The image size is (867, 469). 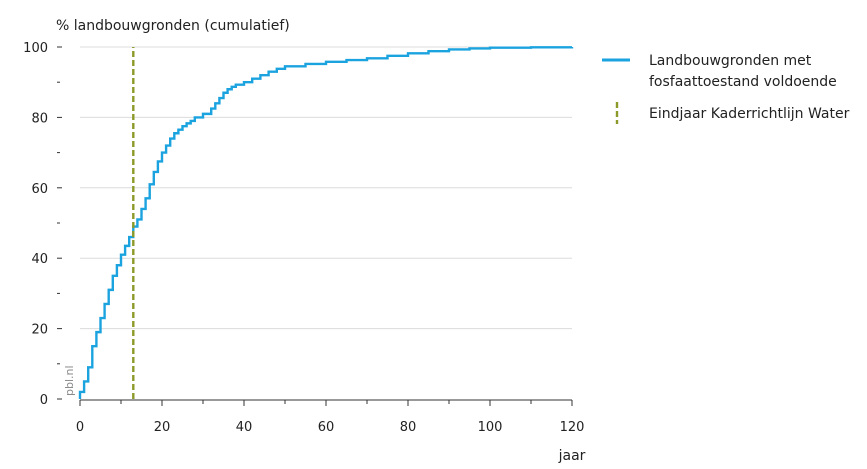 What do you see at coordinates (35, 48) in the screenshot?
I see `y-tick-label-100: 100` at bounding box center [35, 48].